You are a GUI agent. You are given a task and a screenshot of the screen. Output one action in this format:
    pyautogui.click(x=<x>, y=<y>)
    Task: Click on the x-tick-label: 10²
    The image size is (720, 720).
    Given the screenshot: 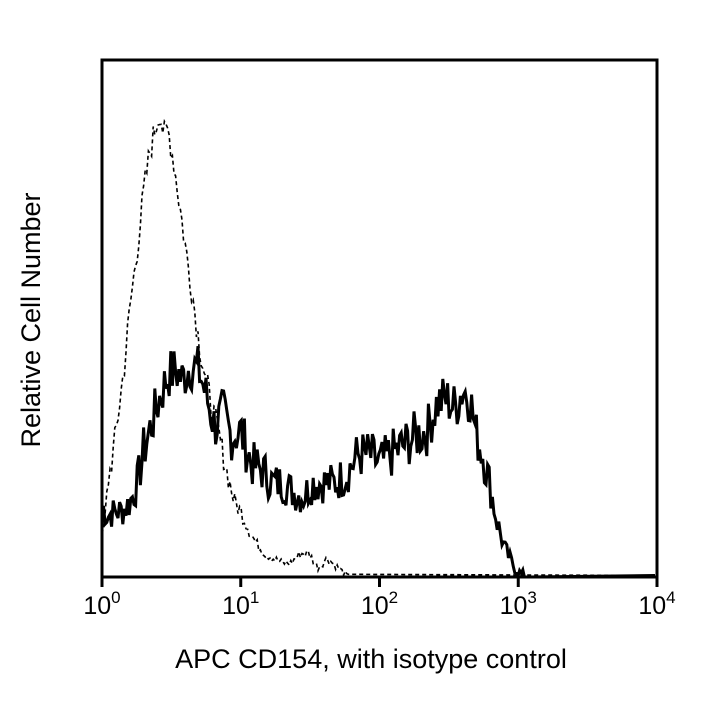 What is the action you would take?
    pyautogui.click(x=379, y=604)
    